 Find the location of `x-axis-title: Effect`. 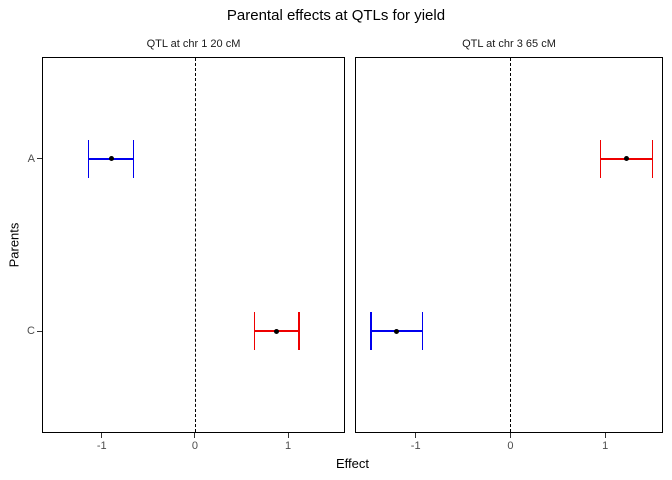

x-axis-title: Effect is located at coordinates (352, 463).